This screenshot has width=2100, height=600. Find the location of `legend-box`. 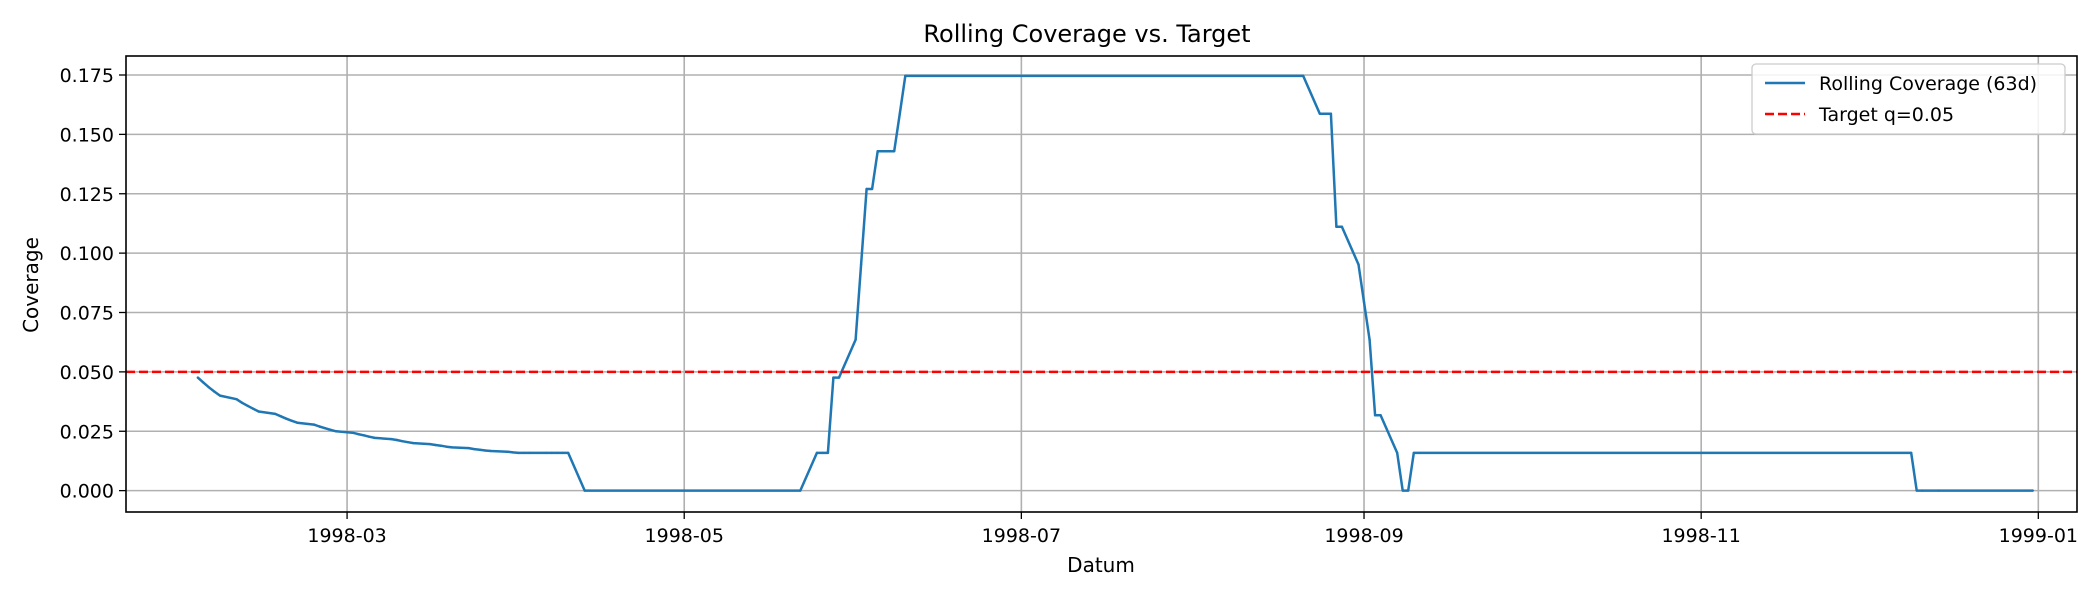

legend-box is located at coordinates (1908, 99).